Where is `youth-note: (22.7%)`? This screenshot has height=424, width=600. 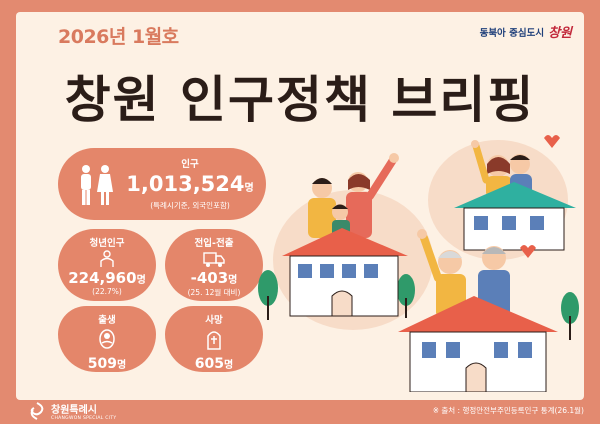
youth-note: (22.7%) is located at coordinates (107, 291).